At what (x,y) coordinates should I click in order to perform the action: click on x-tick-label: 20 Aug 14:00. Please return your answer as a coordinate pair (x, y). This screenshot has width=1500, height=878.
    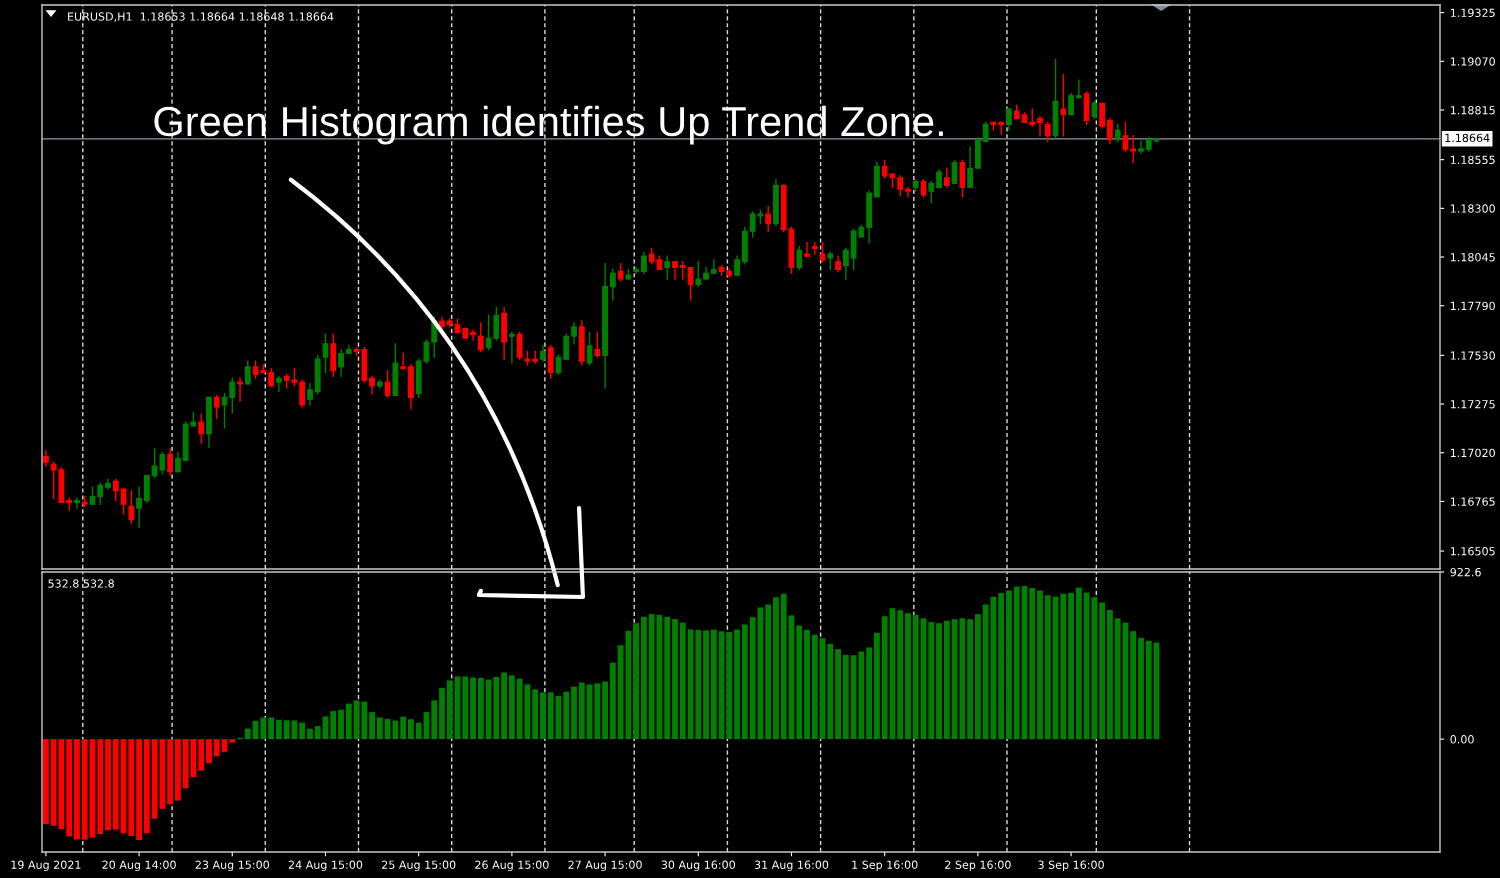
    Looking at the image, I should click on (139, 866).